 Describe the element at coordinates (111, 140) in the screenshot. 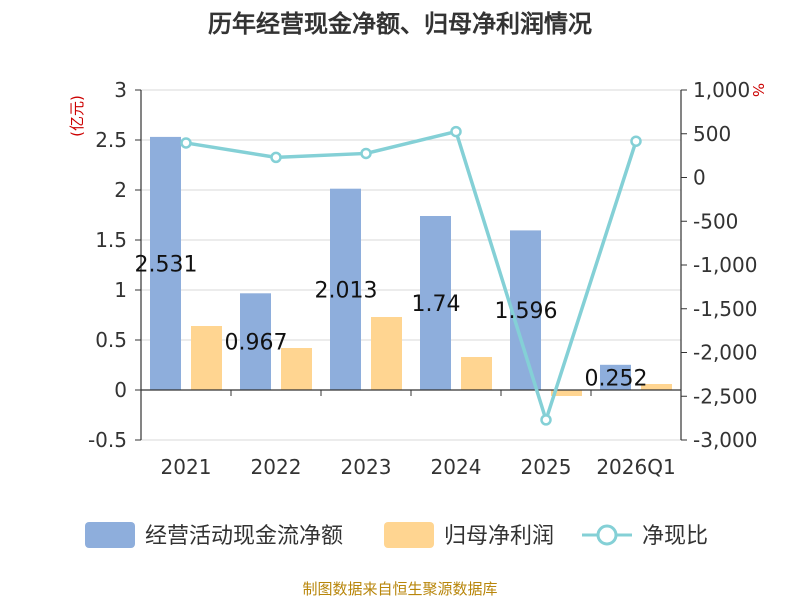

I see `left-tick-label: 2.5` at that location.